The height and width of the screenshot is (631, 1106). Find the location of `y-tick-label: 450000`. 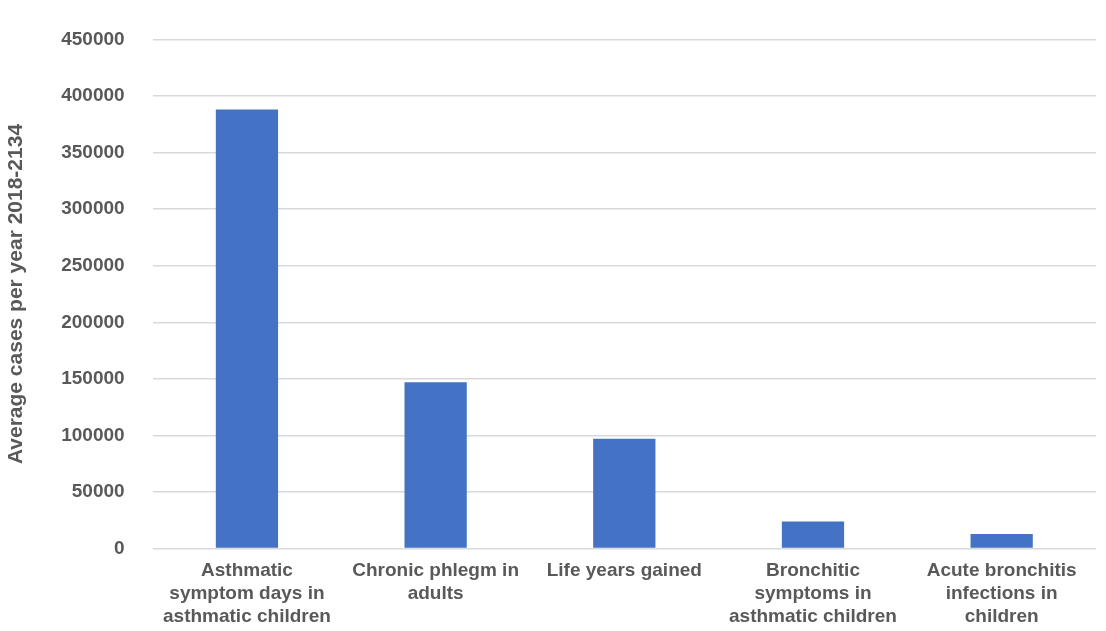

y-tick-label: 450000 is located at coordinates (93, 38).